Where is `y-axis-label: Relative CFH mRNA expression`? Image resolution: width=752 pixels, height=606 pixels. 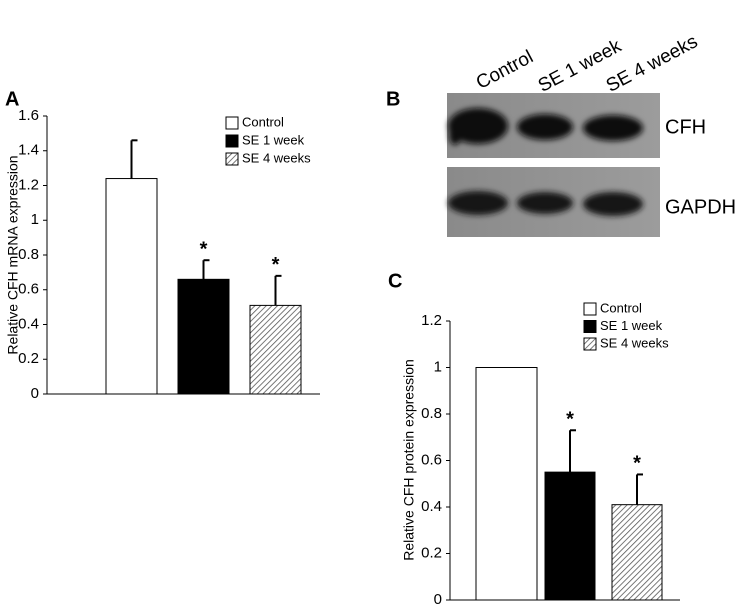
y-axis-label: Relative CFH mRNA expression is located at coordinates (13, 254).